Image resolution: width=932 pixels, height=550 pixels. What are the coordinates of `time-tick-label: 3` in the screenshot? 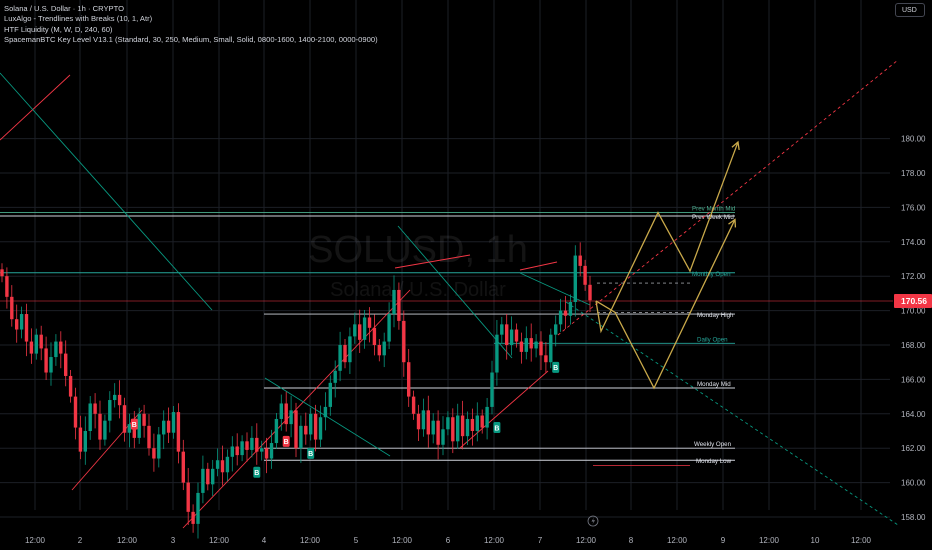 It's located at (173, 540).